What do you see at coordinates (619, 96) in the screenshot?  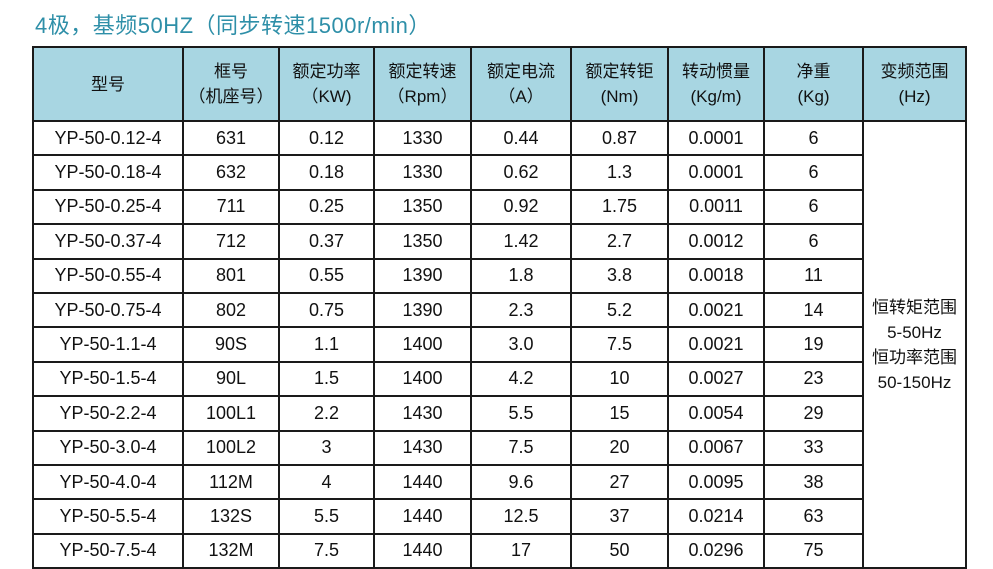 I see `header-unit: (Nm)` at bounding box center [619, 96].